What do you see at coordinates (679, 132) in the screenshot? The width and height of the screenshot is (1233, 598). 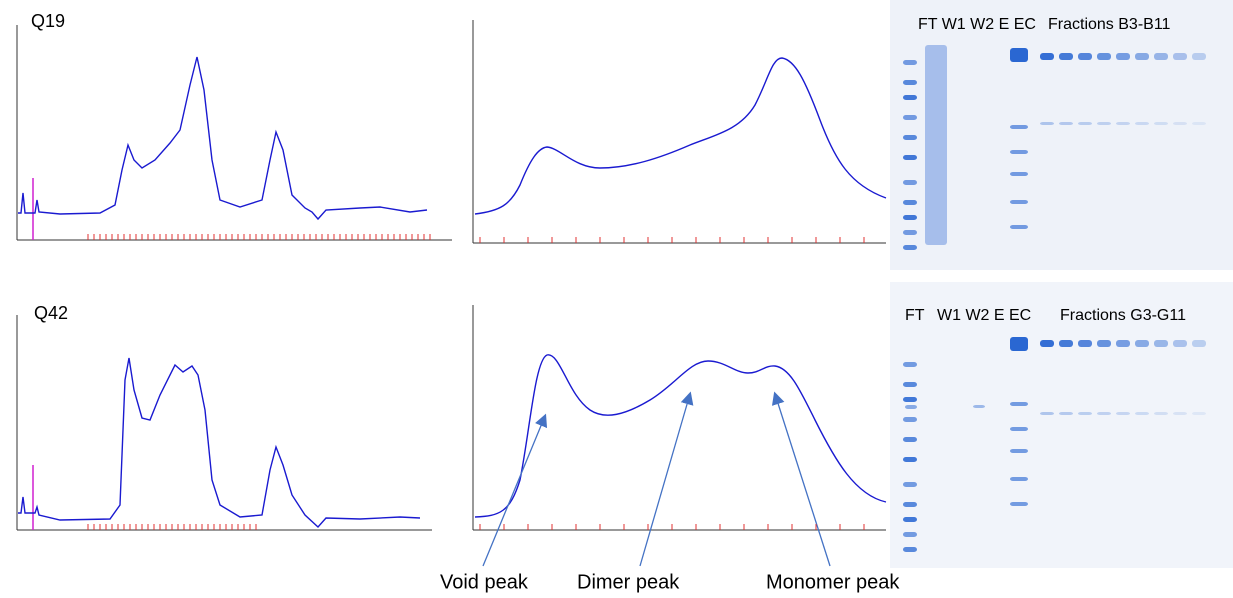 I see `chromatogram-zoom-q19` at bounding box center [679, 132].